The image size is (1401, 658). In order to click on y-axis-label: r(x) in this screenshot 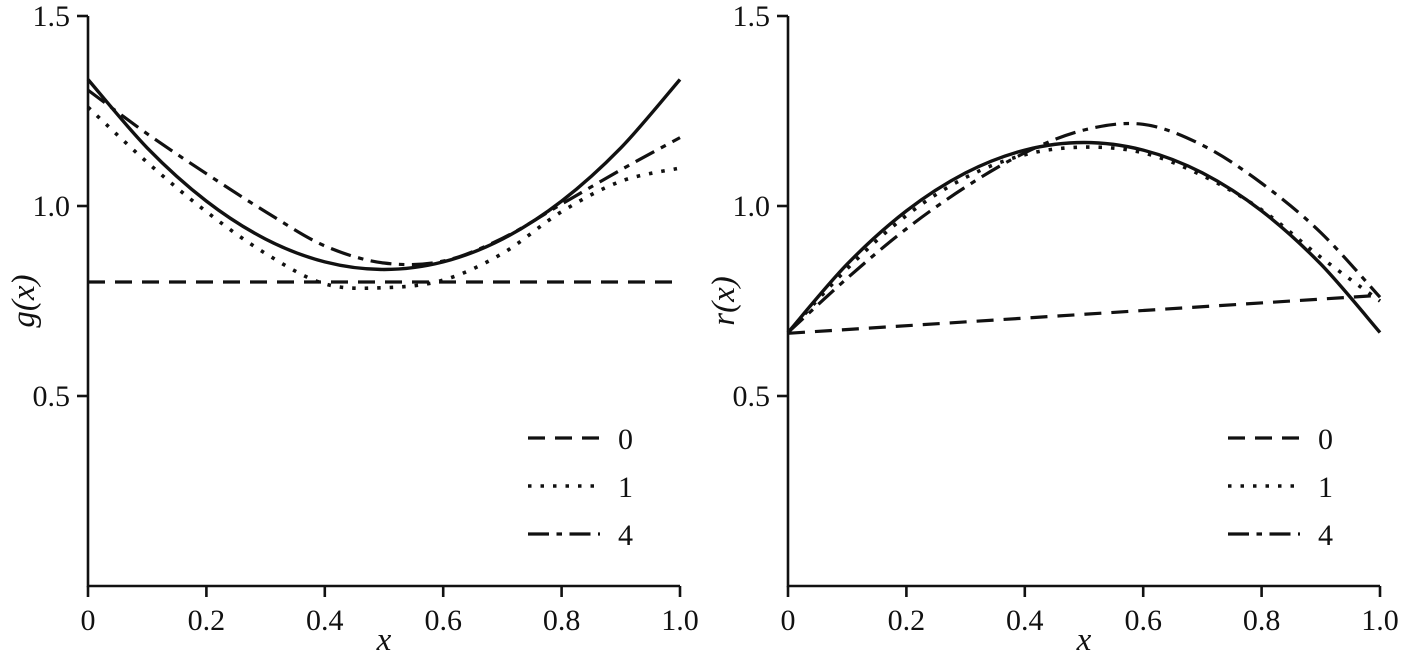, I will do `click(724, 300)`.